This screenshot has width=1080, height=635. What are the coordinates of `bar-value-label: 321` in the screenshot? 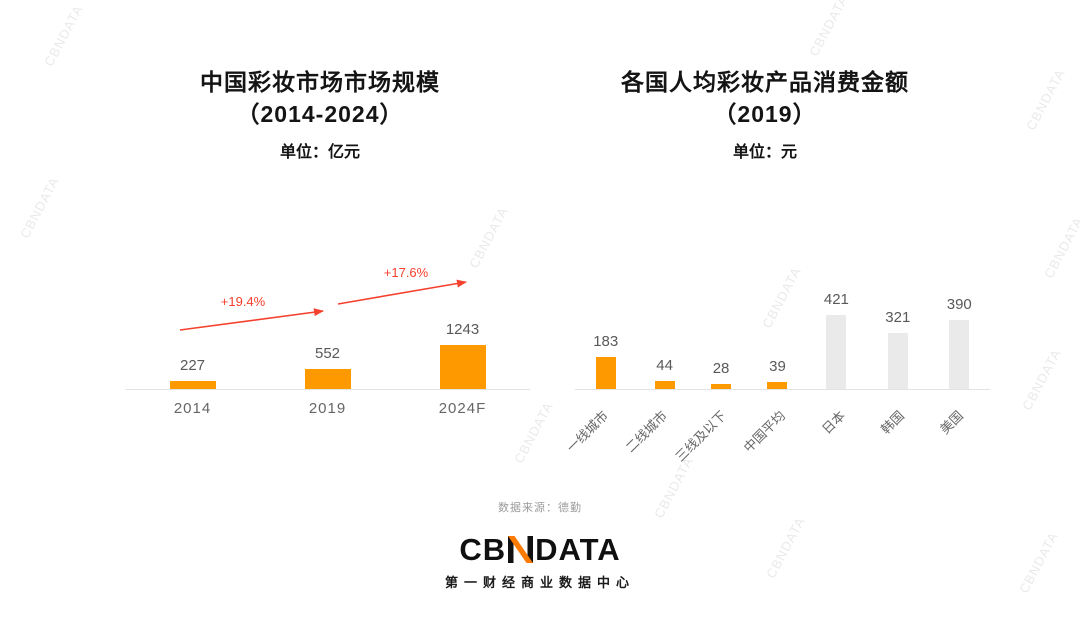 It's located at (898, 317).